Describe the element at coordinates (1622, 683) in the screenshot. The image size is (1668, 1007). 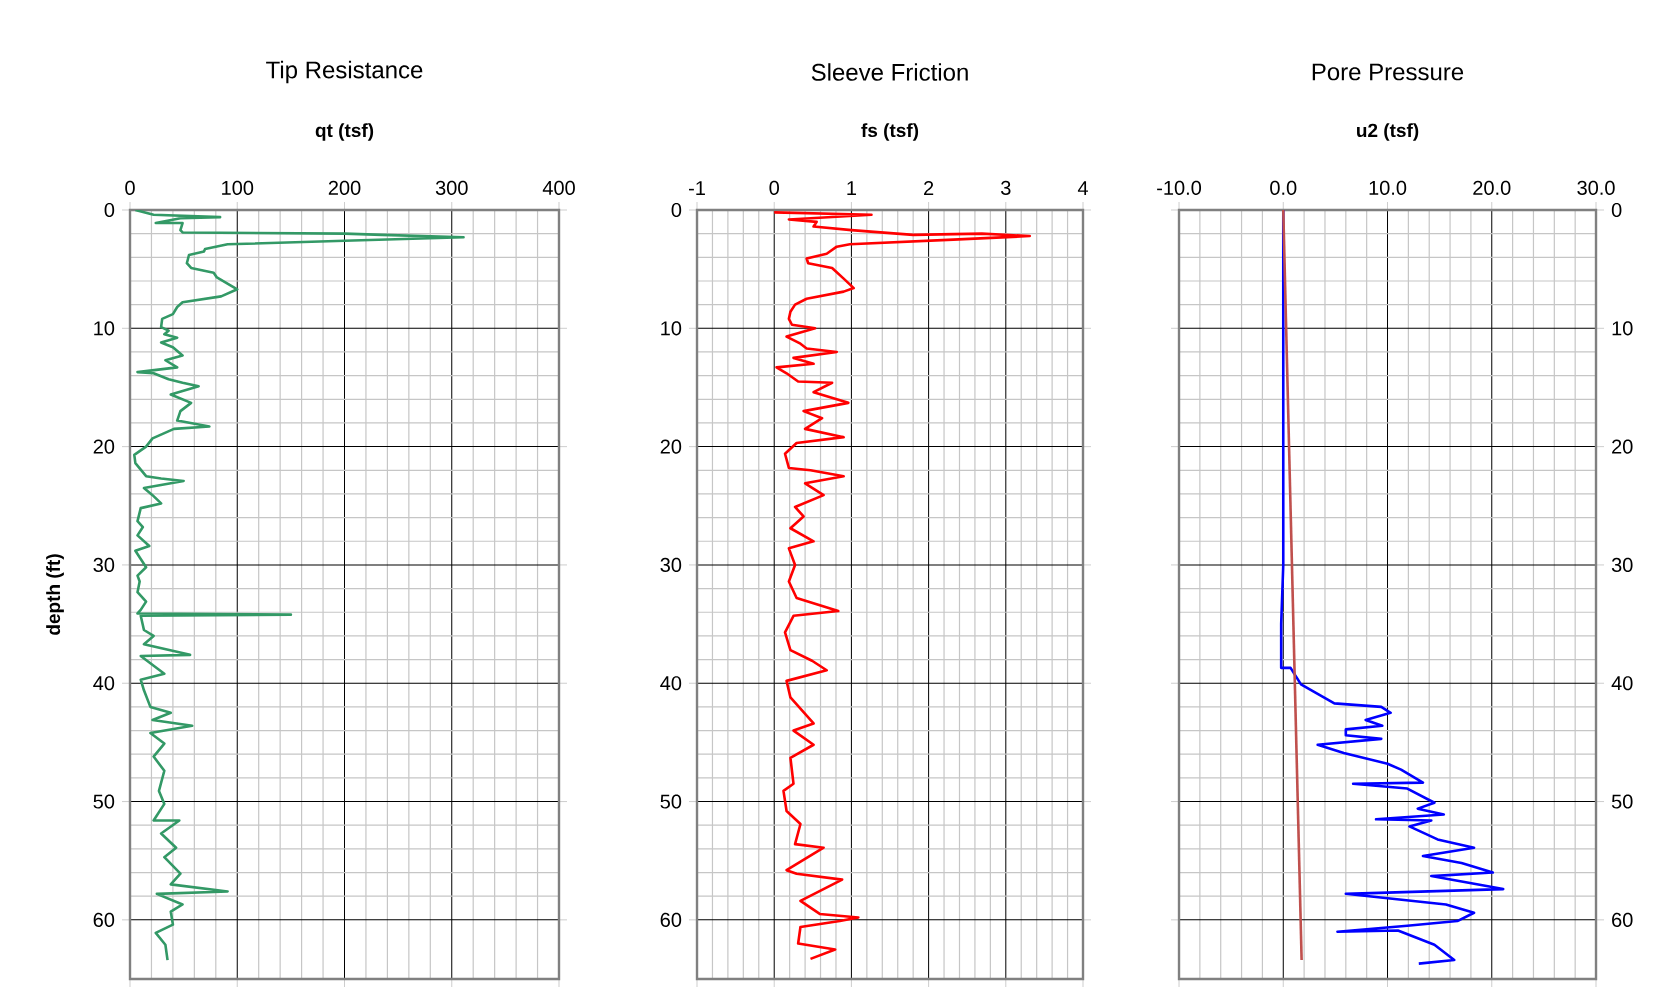
I see `y2-tick-label: 40` at that location.